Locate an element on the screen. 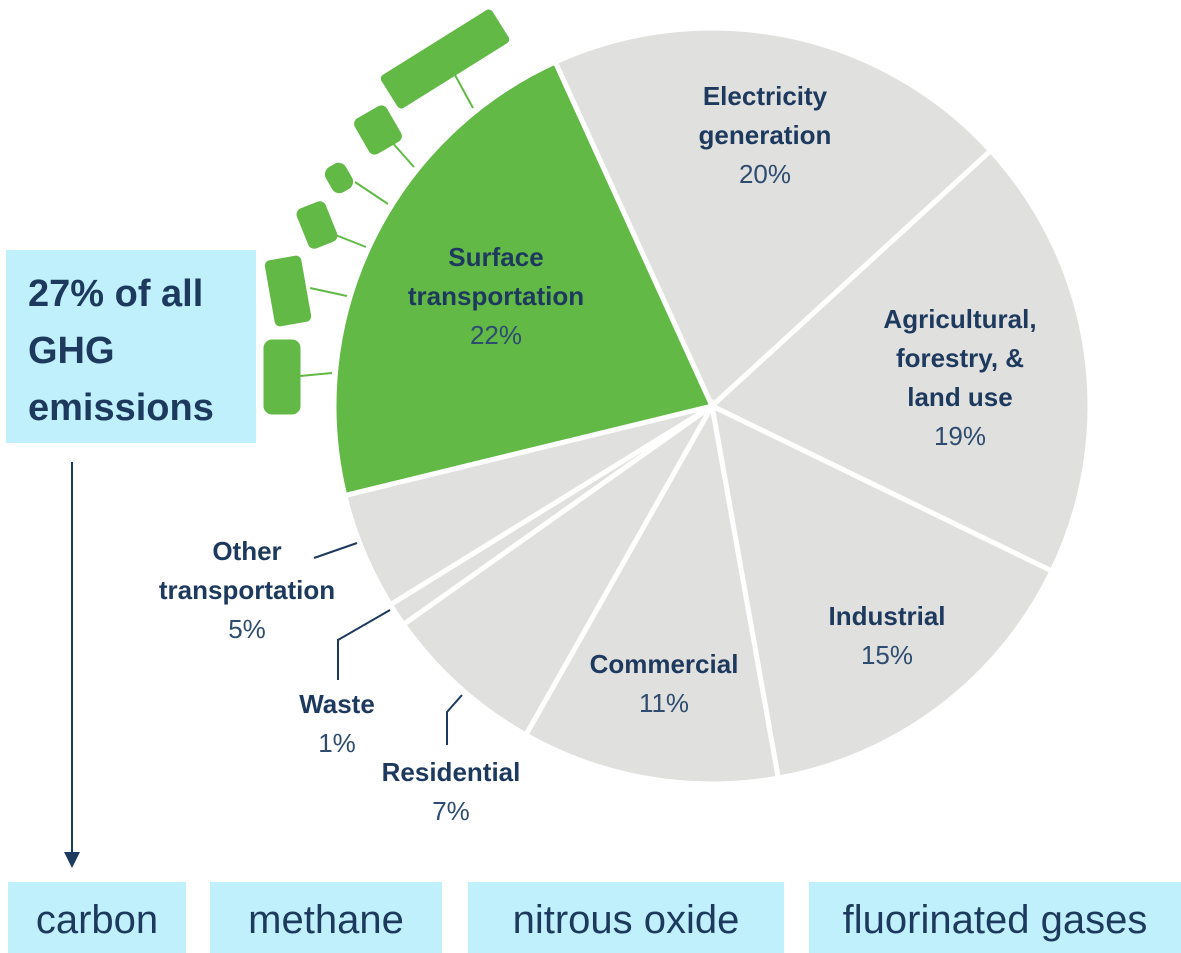 The height and width of the screenshot is (953, 1181). category-label: Industrial is located at coordinates (887, 616).